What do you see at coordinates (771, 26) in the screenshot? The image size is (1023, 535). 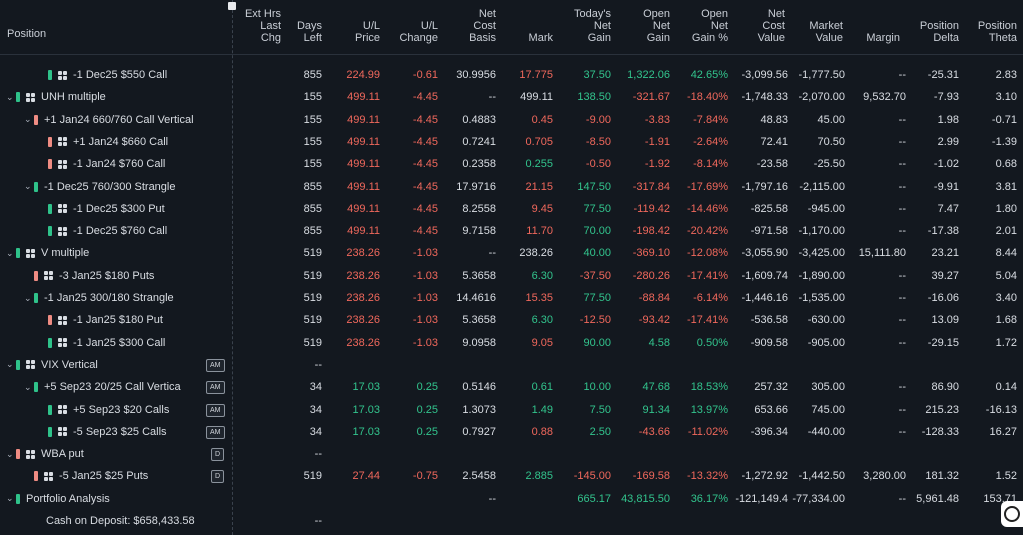 I see `header-net-cost-value: Net Cost Value` at bounding box center [771, 26].